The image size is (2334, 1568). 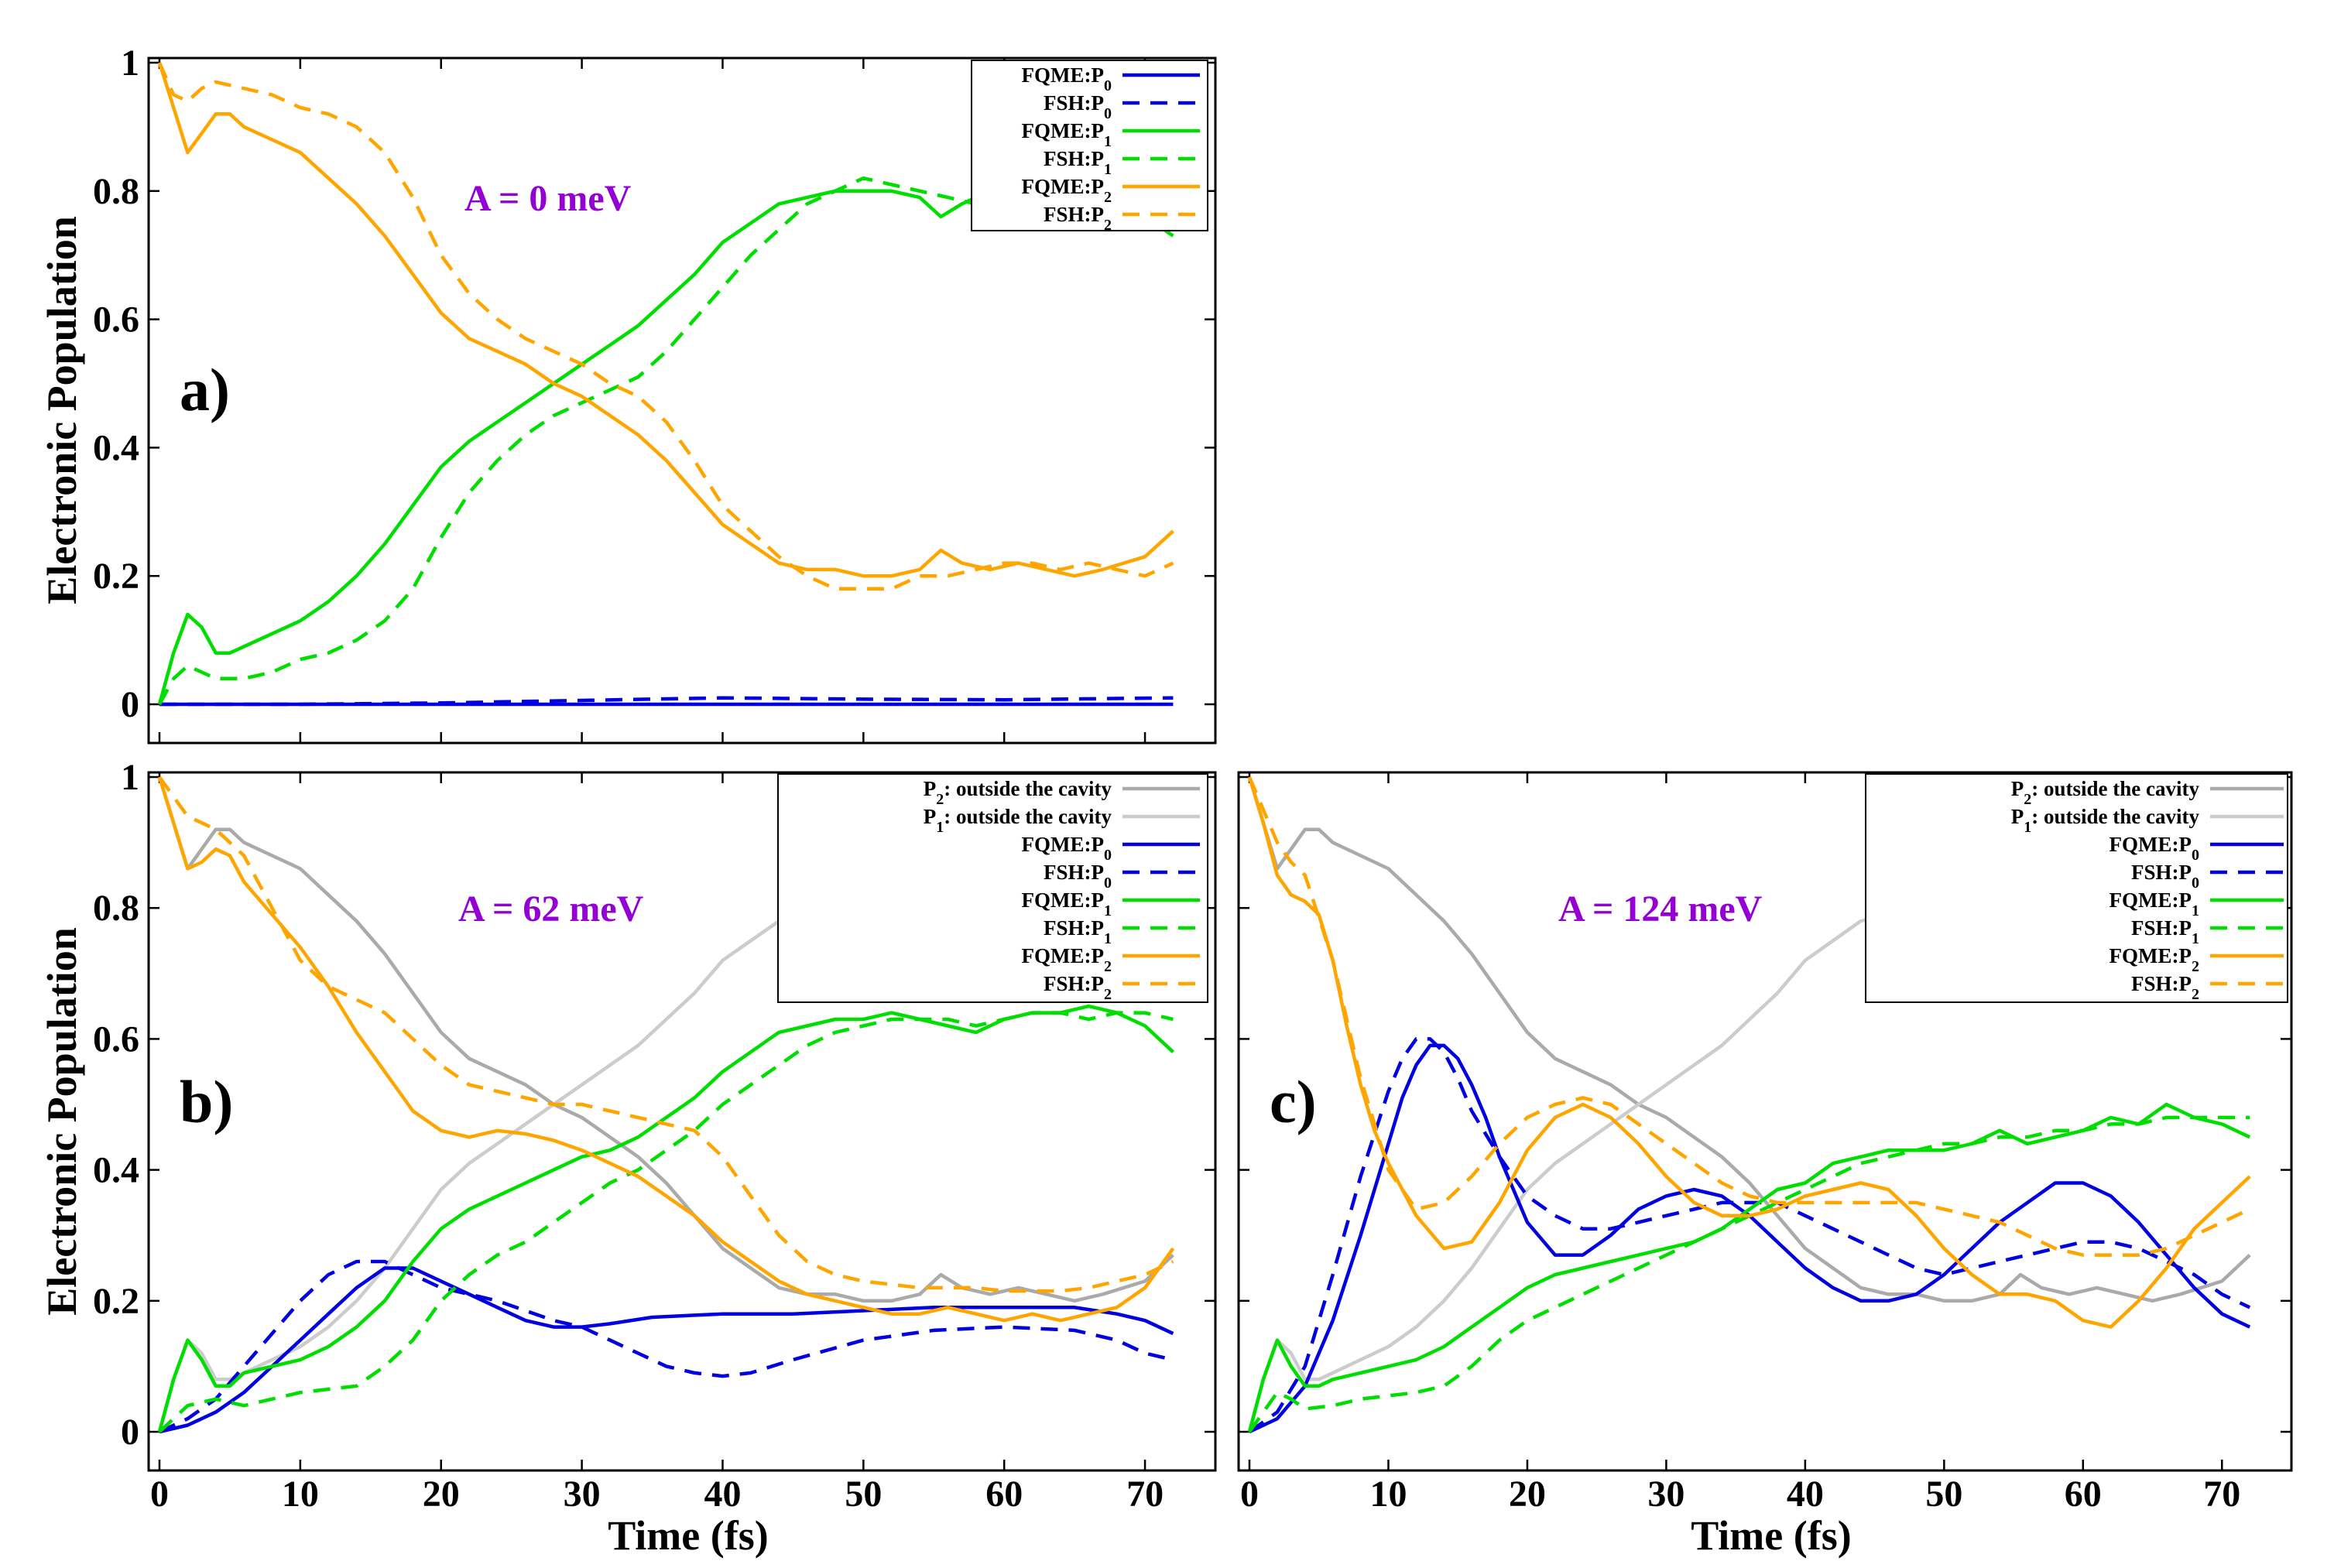 What do you see at coordinates (207, 1101) in the screenshot?
I see `panel-tag: b)` at bounding box center [207, 1101].